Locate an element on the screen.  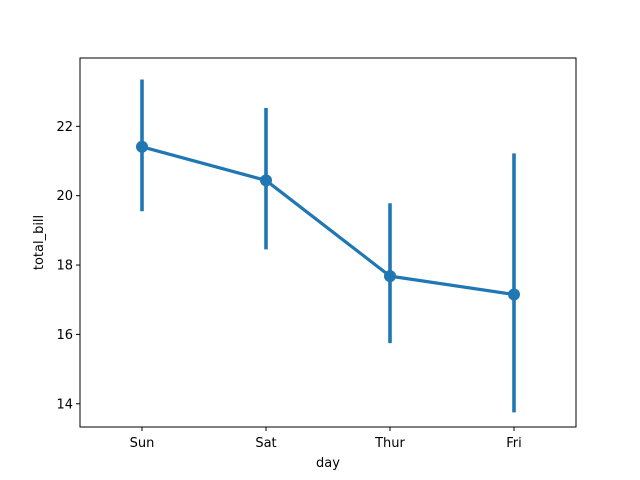
y-tick-label: 18 is located at coordinates (64, 266).